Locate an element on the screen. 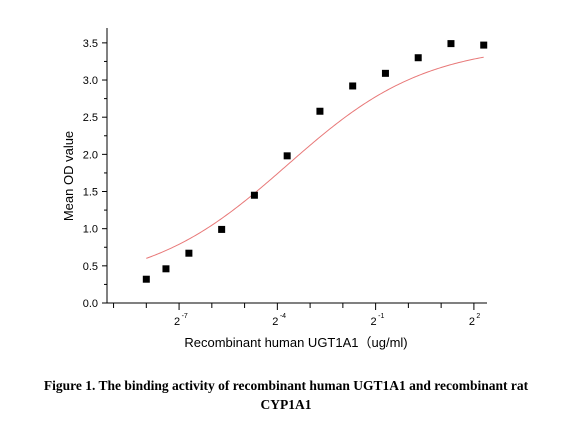 This screenshot has width=572, height=430. x-ticks: 2 -7 2 -4 2 -1 2 2 is located at coordinates (296, 315).